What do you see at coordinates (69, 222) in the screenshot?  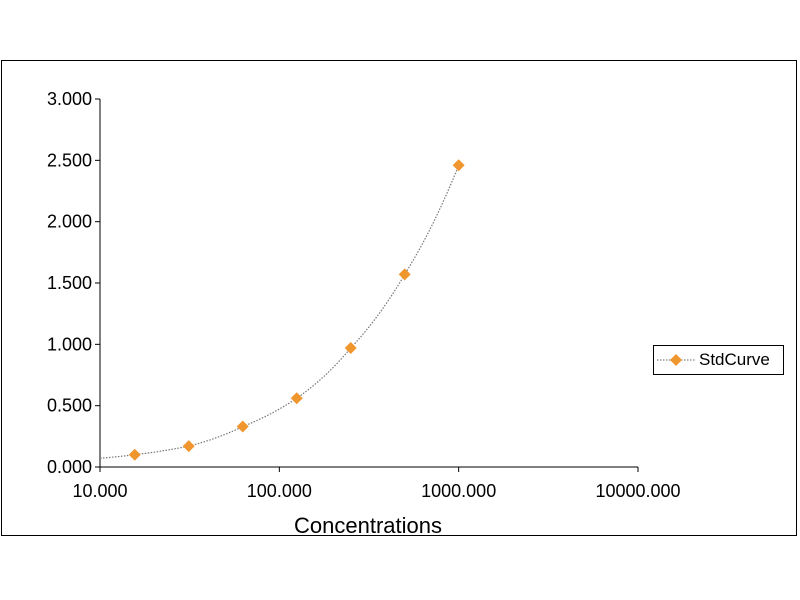 I see `y-tick-label: 2.000` at bounding box center [69, 222].